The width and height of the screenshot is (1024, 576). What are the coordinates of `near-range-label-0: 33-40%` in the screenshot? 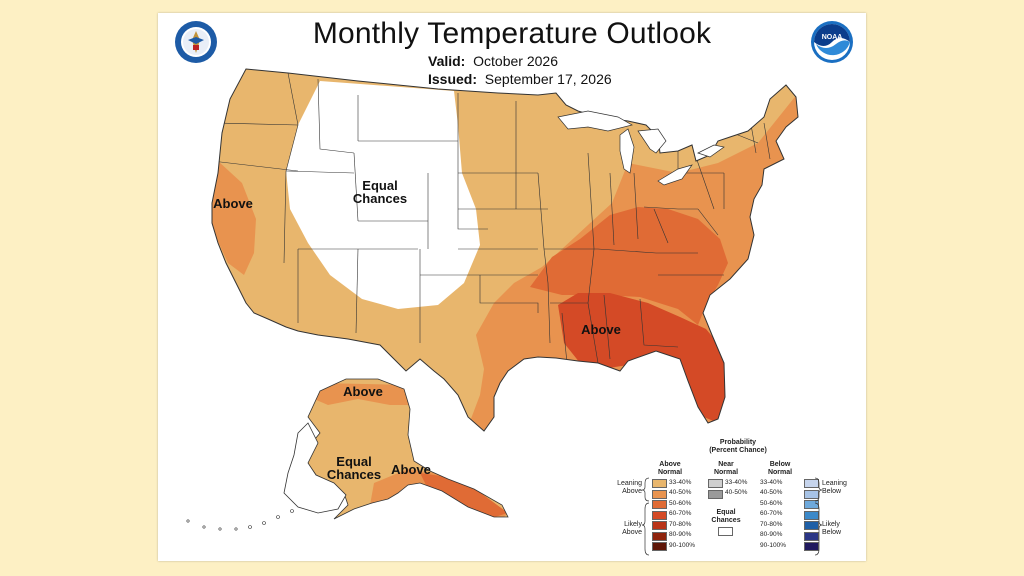 It's located at (736, 482).